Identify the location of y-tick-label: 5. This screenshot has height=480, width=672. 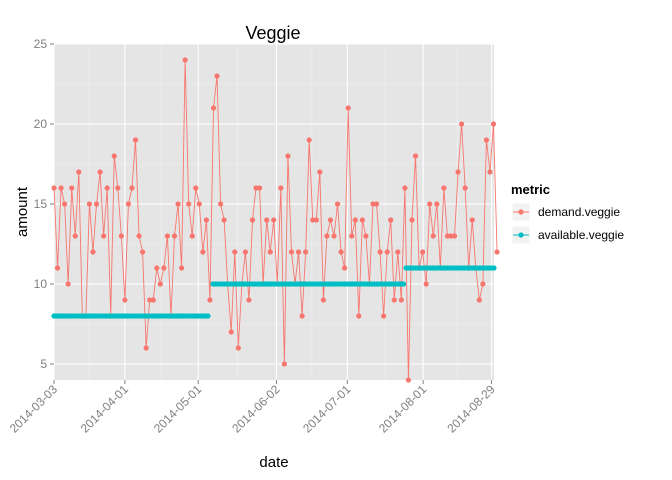
(43, 364).